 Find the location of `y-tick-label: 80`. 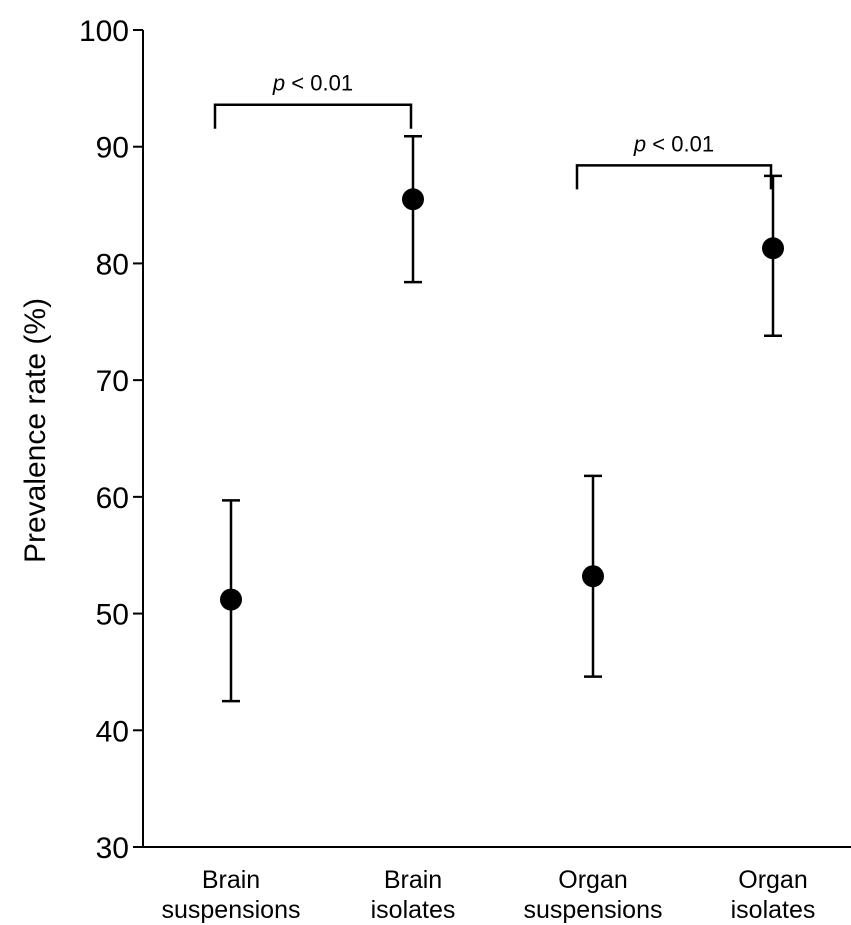

y-tick-label: 80 is located at coordinates (112, 264).